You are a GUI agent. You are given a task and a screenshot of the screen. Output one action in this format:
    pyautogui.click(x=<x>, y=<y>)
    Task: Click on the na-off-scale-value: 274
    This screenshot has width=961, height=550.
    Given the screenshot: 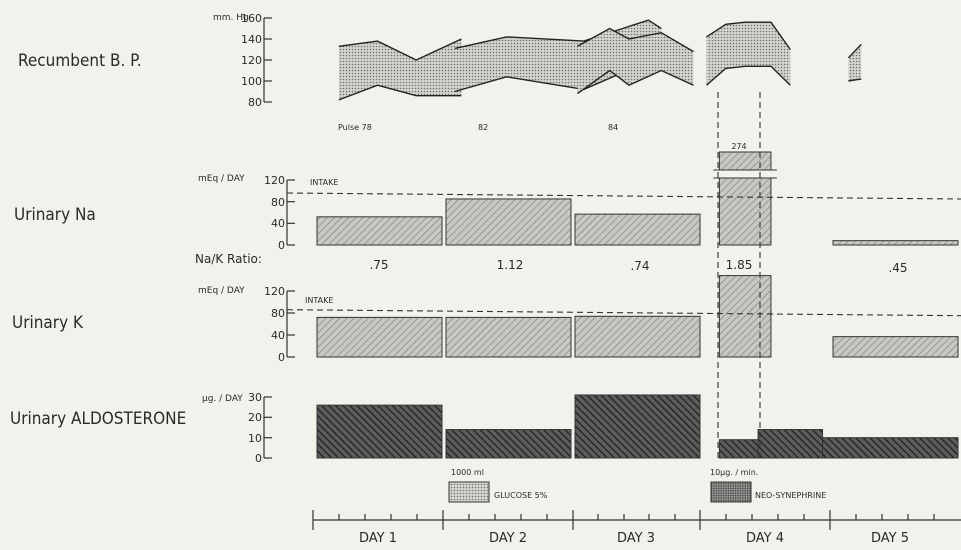 What is the action you would take?
    pyautogui.click(x=738, y=146)
    